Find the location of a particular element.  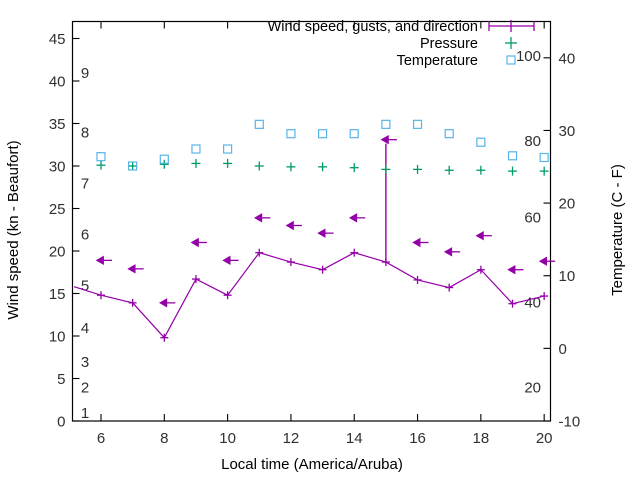

left-tick-label: 45 is located at coordinates (57, 39).